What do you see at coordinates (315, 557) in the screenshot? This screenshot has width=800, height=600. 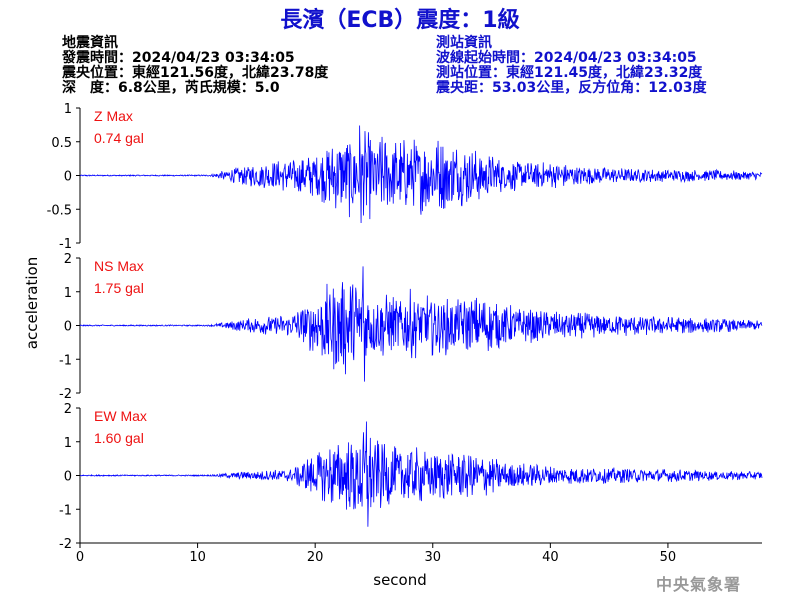 I see `x-tick-label: 20` at bounding box center [315, 557].